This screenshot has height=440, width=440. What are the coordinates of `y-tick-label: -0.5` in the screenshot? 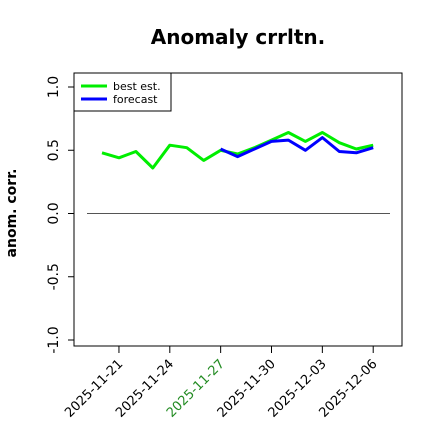 It's located at (54, 276).